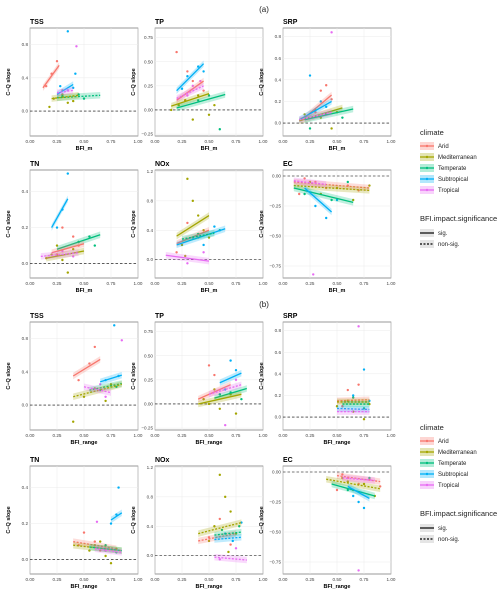  What do you see at coordinates (148, 85) in the screenshot?
I see `y-tick-label: 0.25` at bounding box center [148, 85].